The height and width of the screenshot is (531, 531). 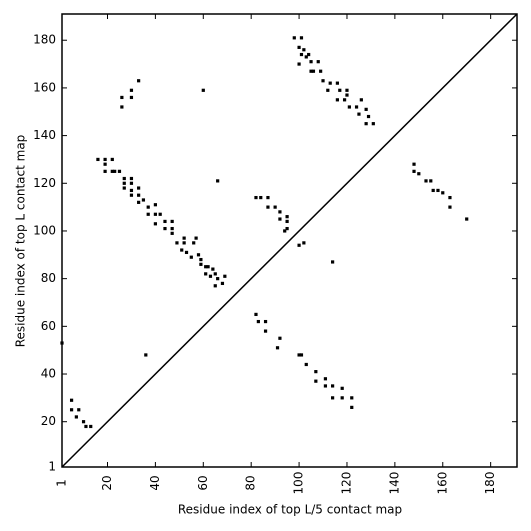 What do you see at coordinates (394, 483) in the screenshot?
I see `x-tick-label: 140` at bounding box center [394, 483].